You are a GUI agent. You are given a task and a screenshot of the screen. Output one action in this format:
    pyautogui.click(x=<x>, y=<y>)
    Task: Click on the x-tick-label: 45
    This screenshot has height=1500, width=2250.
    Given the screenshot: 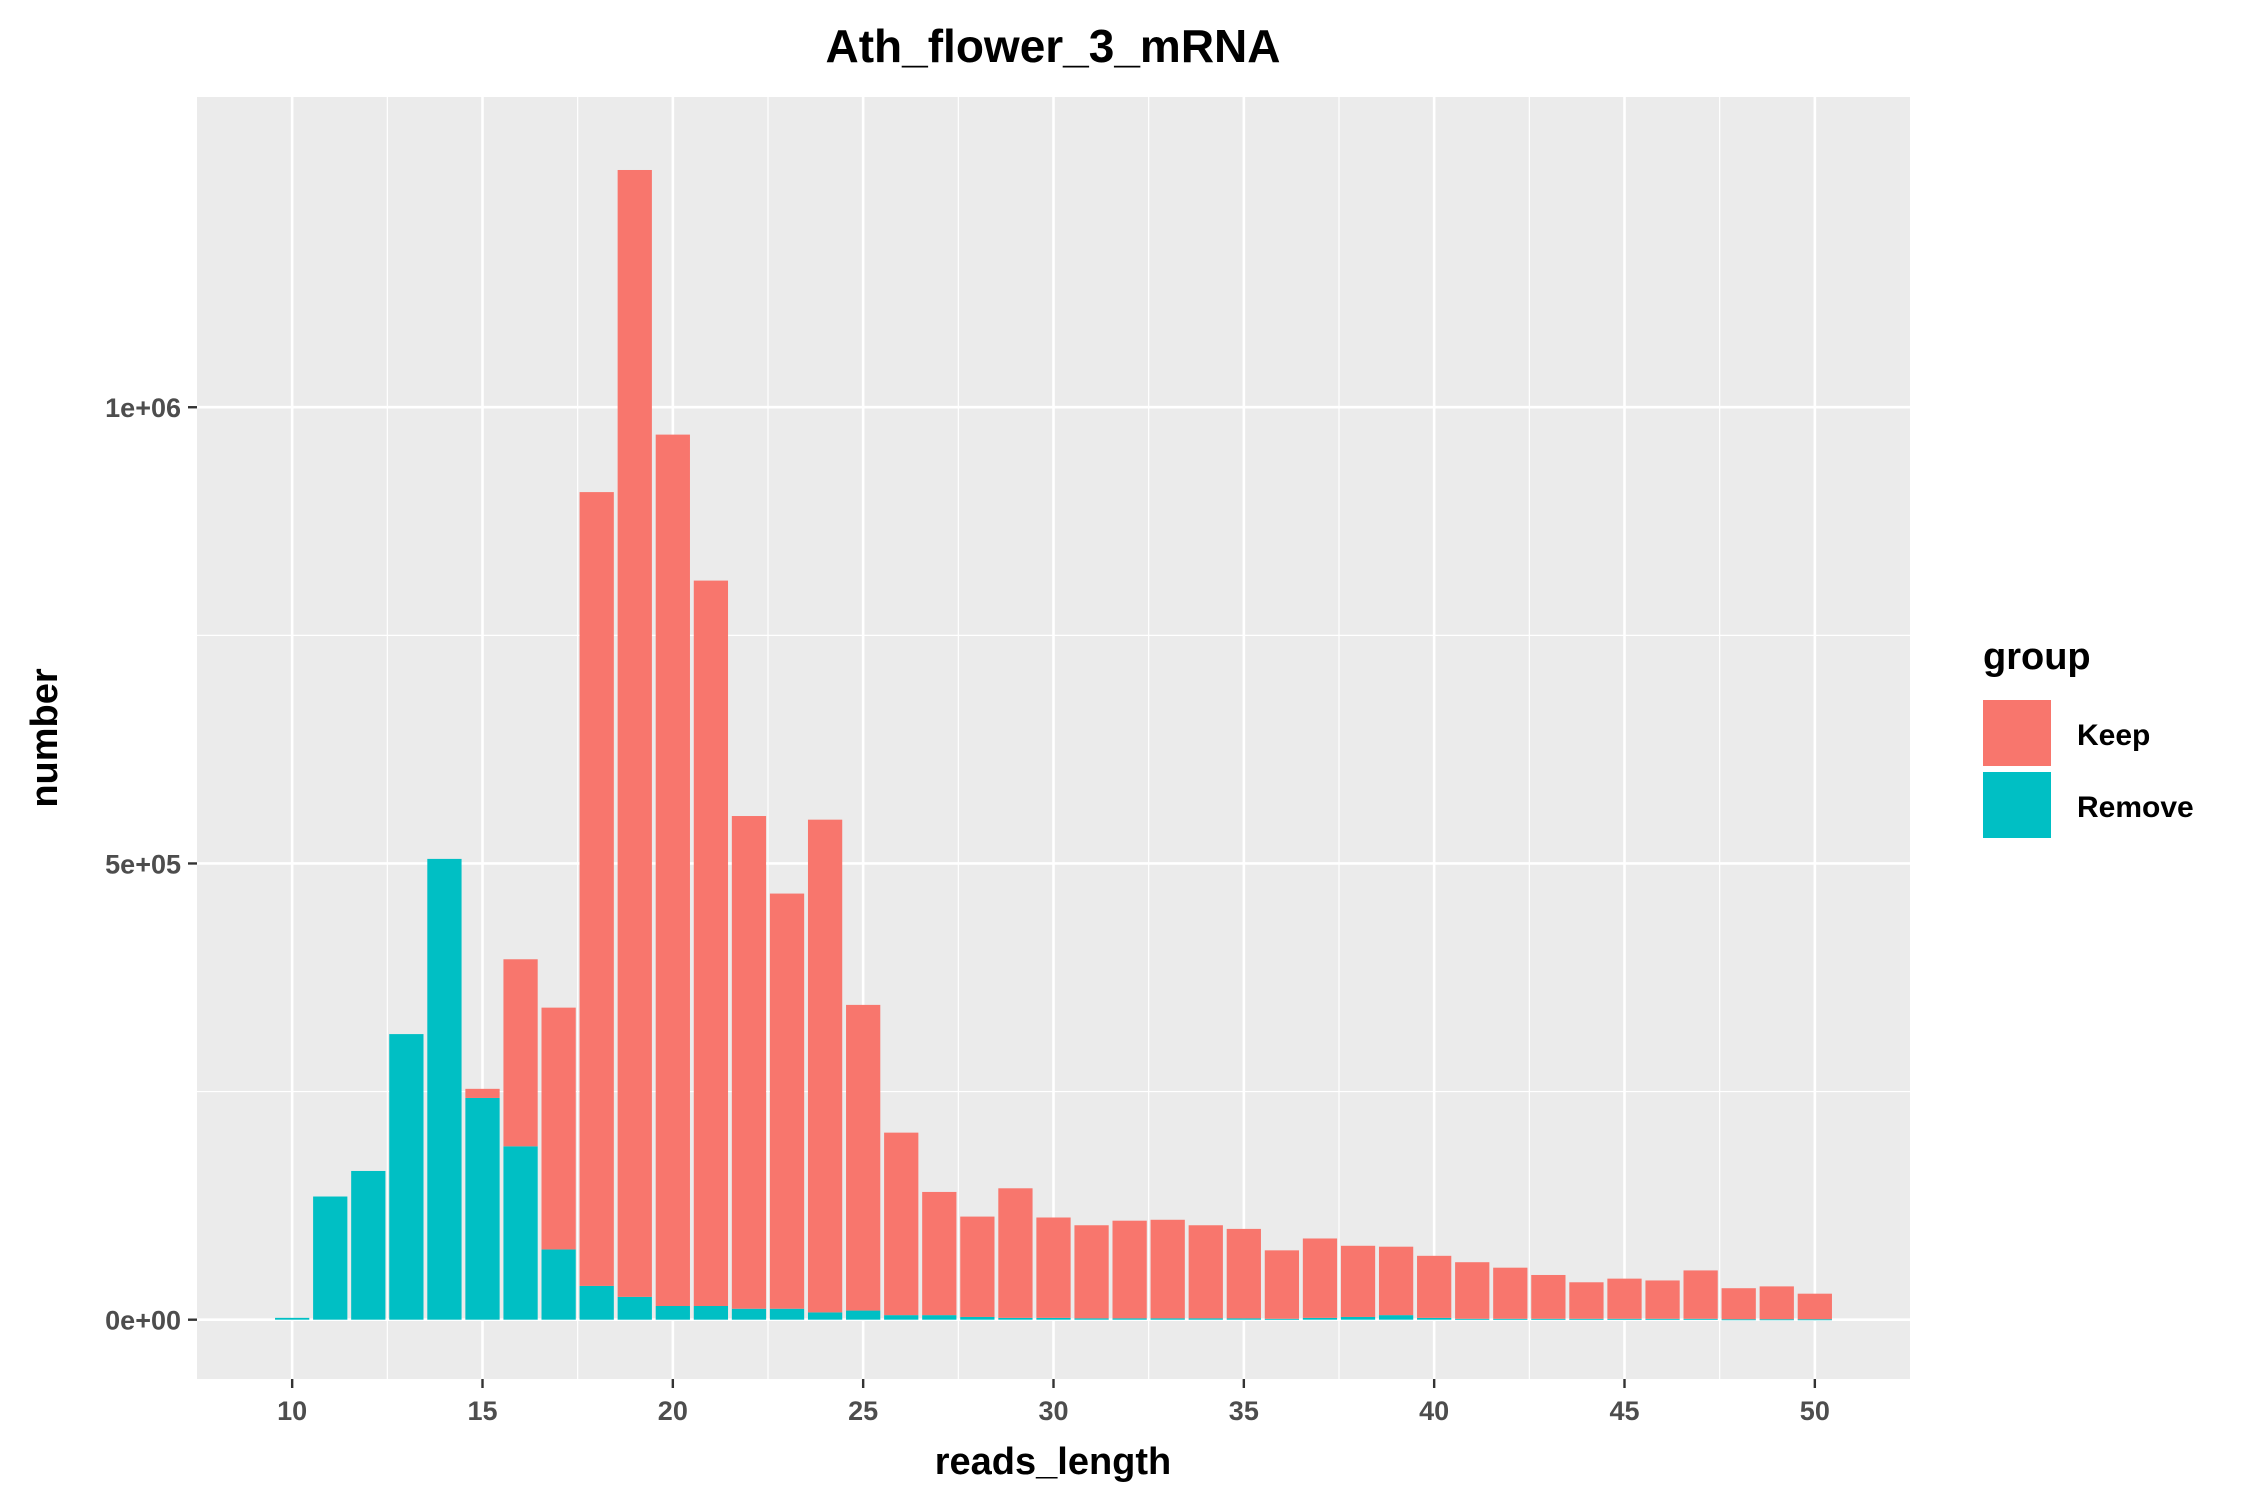 What is the action you would take?
    pyautogui.click(x=1624, y=1411)
    